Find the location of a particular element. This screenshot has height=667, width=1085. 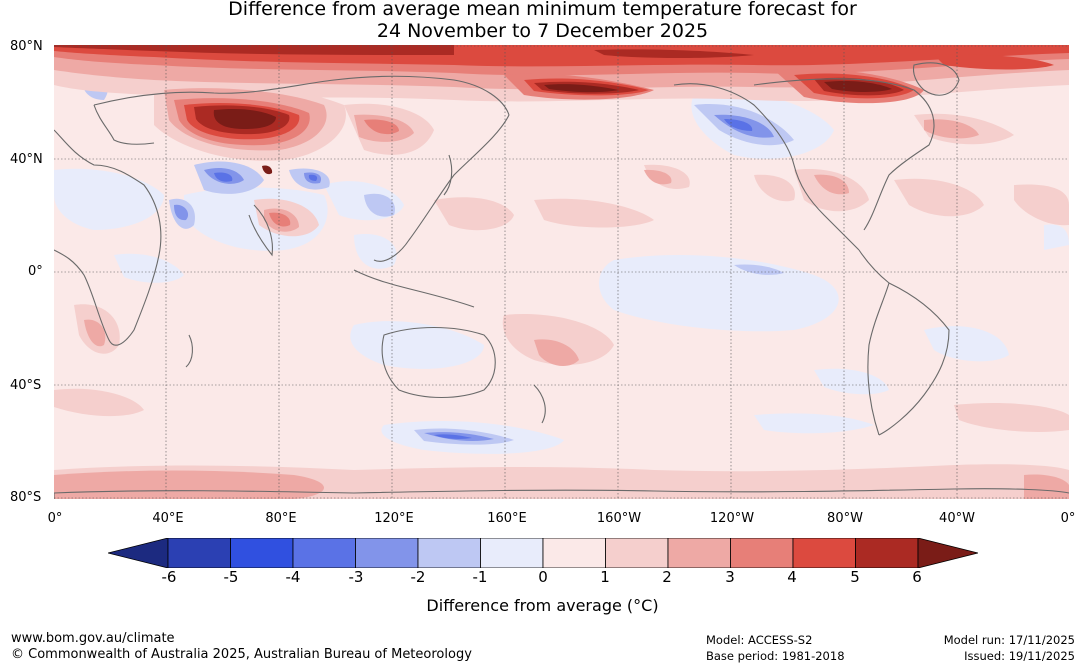

colorbar-tick: 2 is located at coordinates (667, 577).